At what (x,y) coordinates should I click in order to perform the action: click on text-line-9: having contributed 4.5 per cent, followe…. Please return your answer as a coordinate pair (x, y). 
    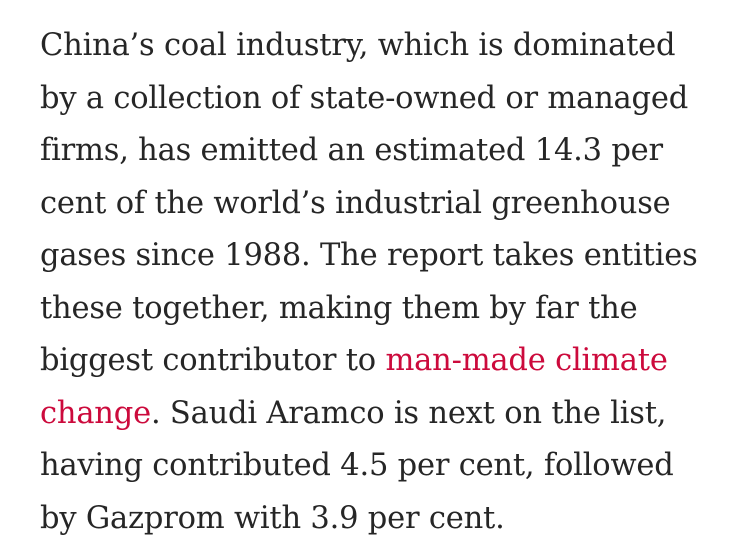
    Looking at the image, I should click on (357, 465).